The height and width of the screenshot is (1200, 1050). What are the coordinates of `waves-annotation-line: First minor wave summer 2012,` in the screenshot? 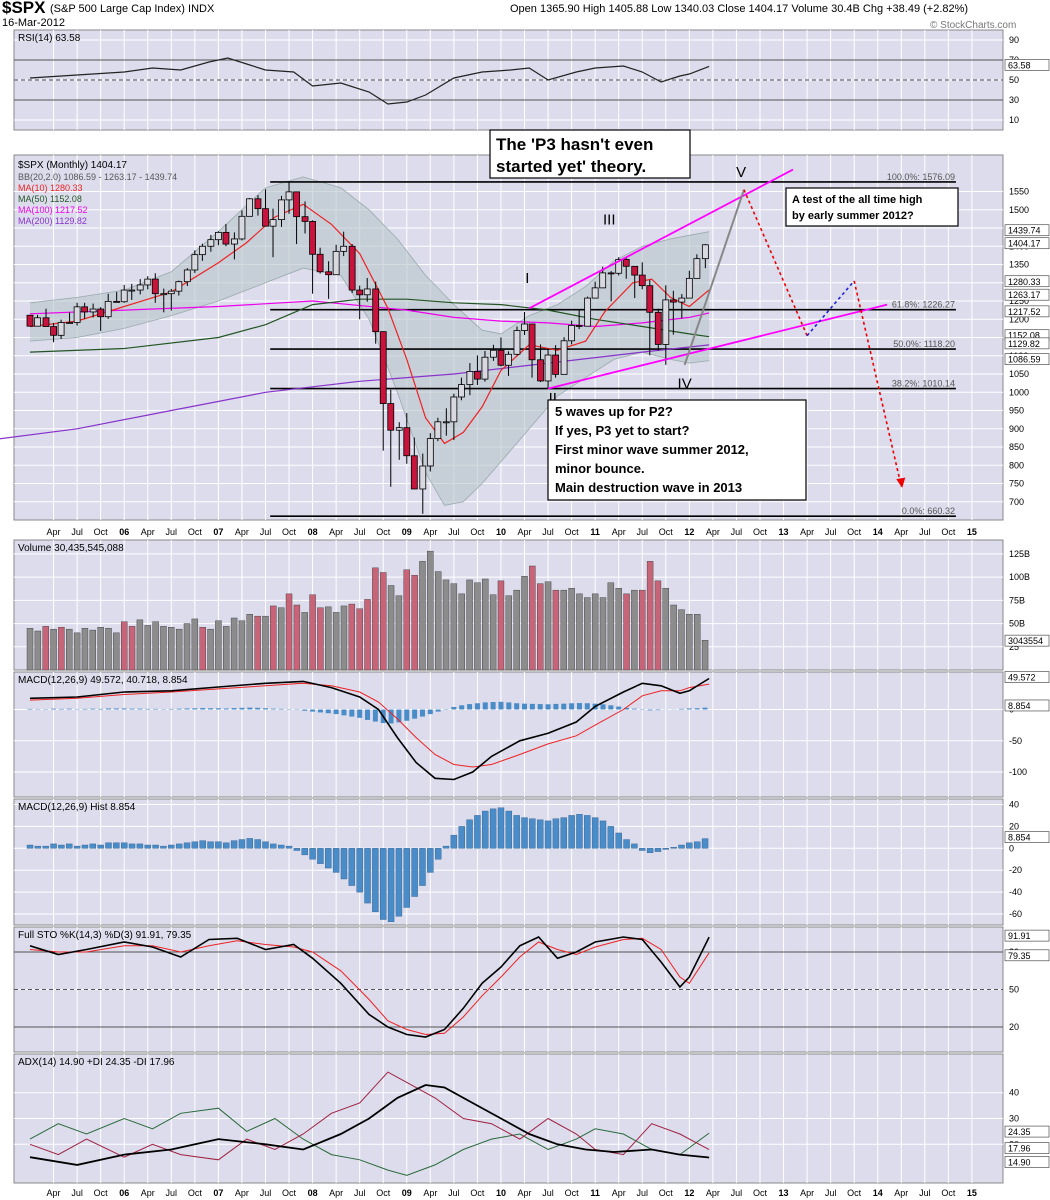 It's located at (652, 449).